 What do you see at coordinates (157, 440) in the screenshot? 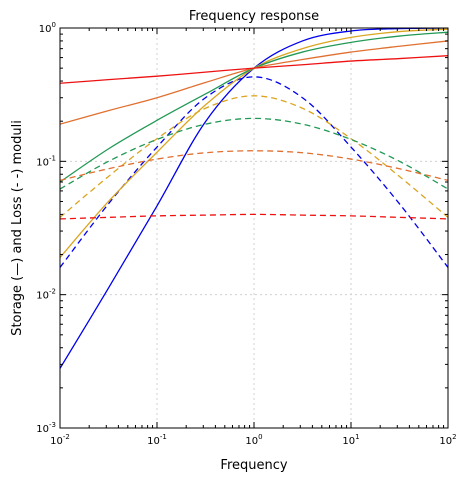
I see `x-tick-label: 10⁻¹` at bounding box center [157, 440].